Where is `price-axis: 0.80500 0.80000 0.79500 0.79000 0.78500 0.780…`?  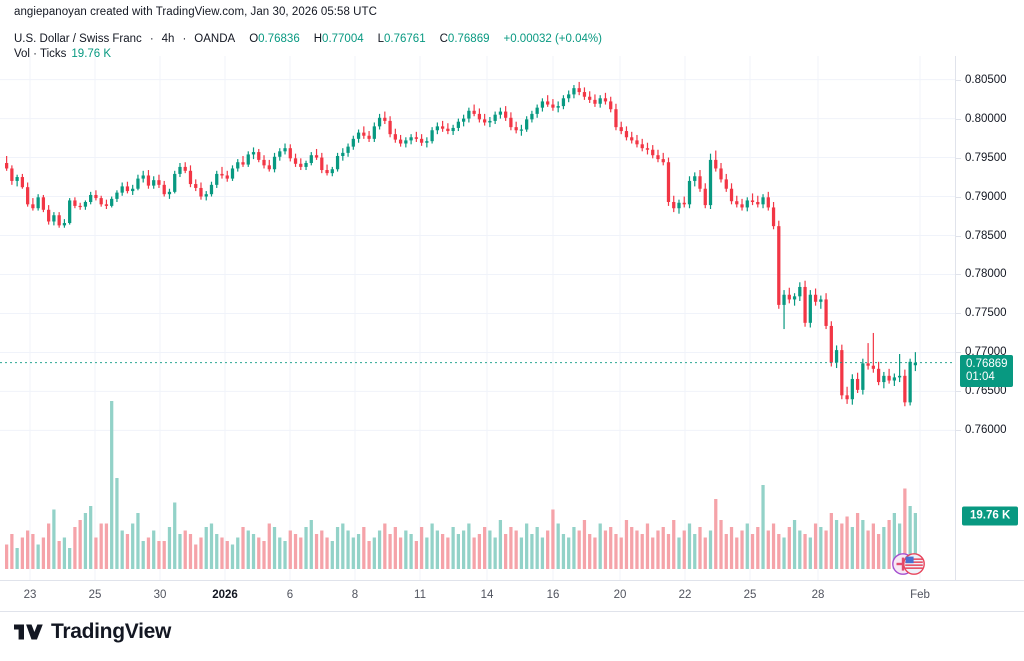
price-axis: 0.80500 0.80000 0.79500 0.79000 0.78500 0.780… is located at coordinates (989, 318).